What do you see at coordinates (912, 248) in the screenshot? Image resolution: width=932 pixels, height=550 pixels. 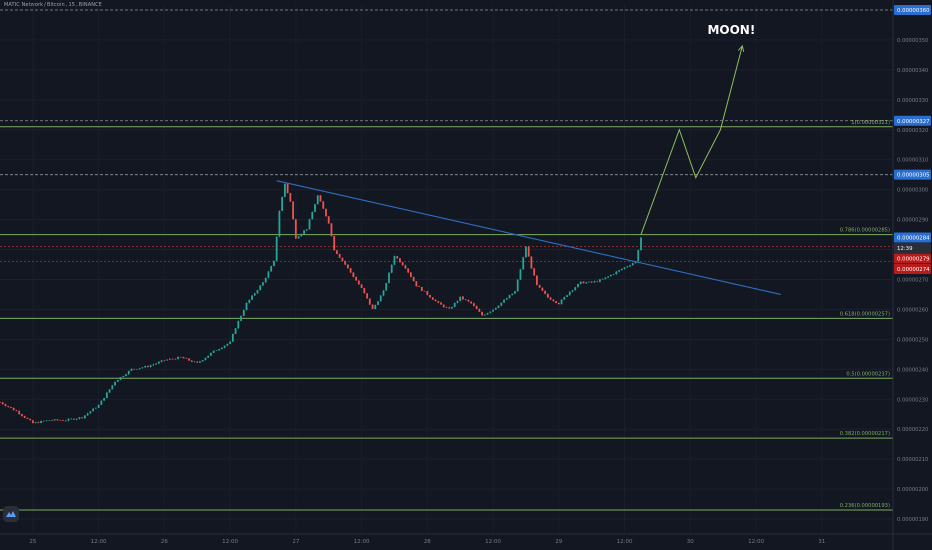 I see `price-badge: 12:39` at bounding box center [912, 248].